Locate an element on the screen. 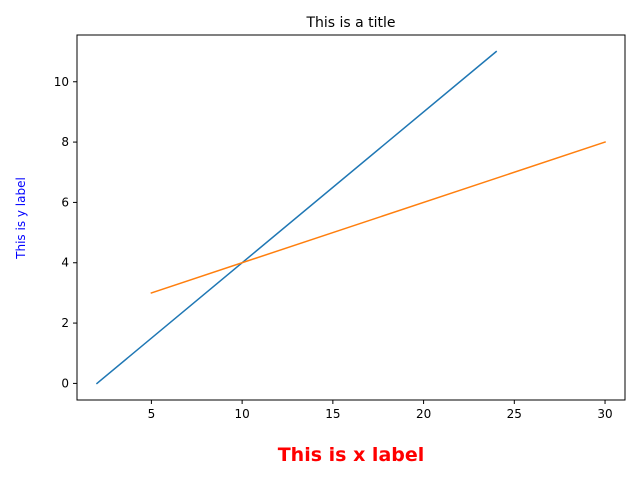  x-tick-label: 20 is located at coordinates (423, 414).